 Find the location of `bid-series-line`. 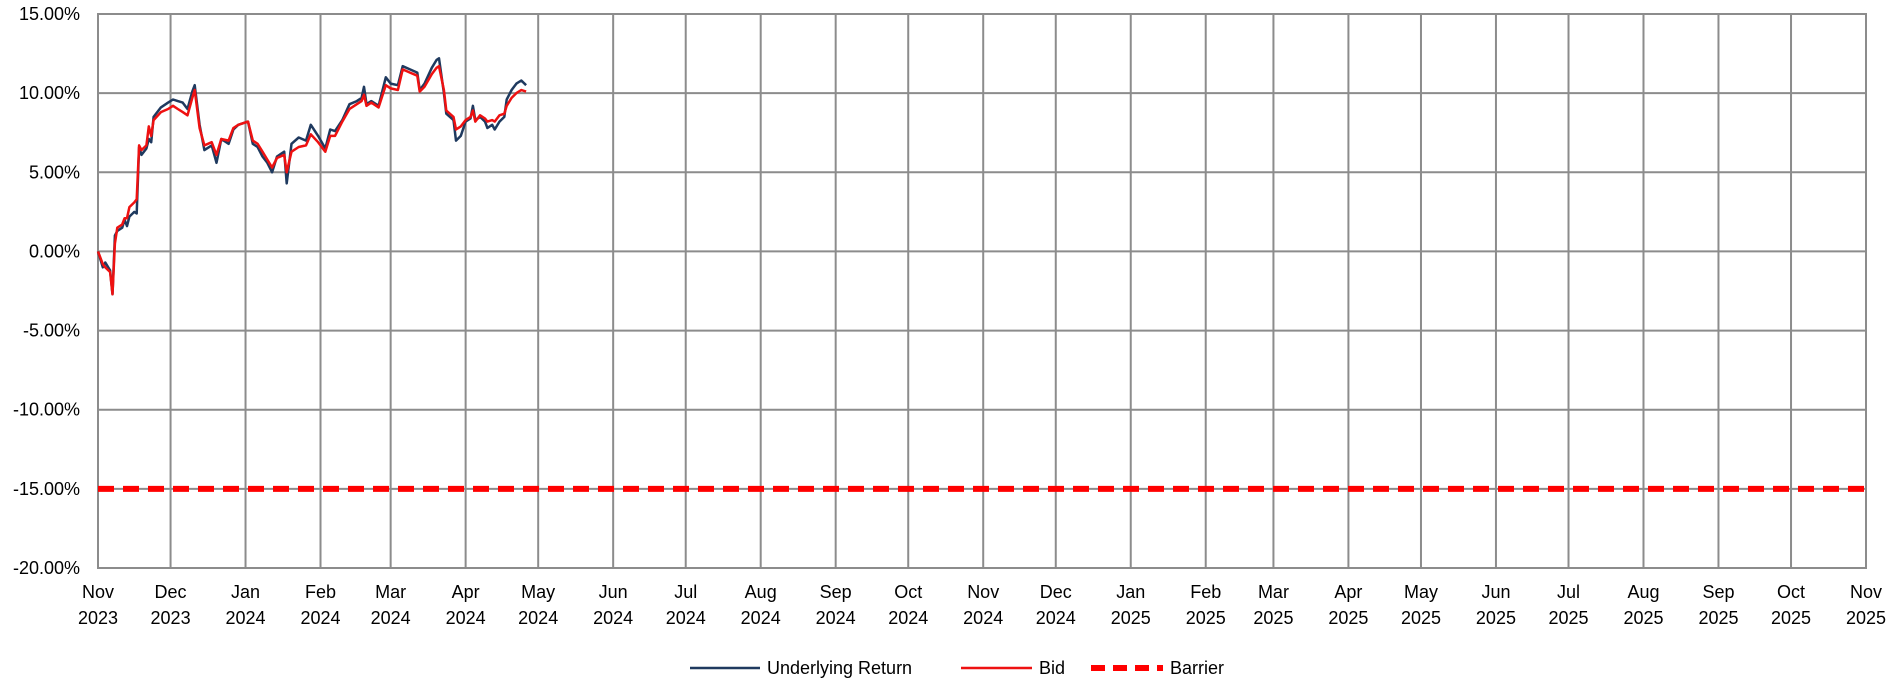

bid-series-line is located at coordinates (311, 180).